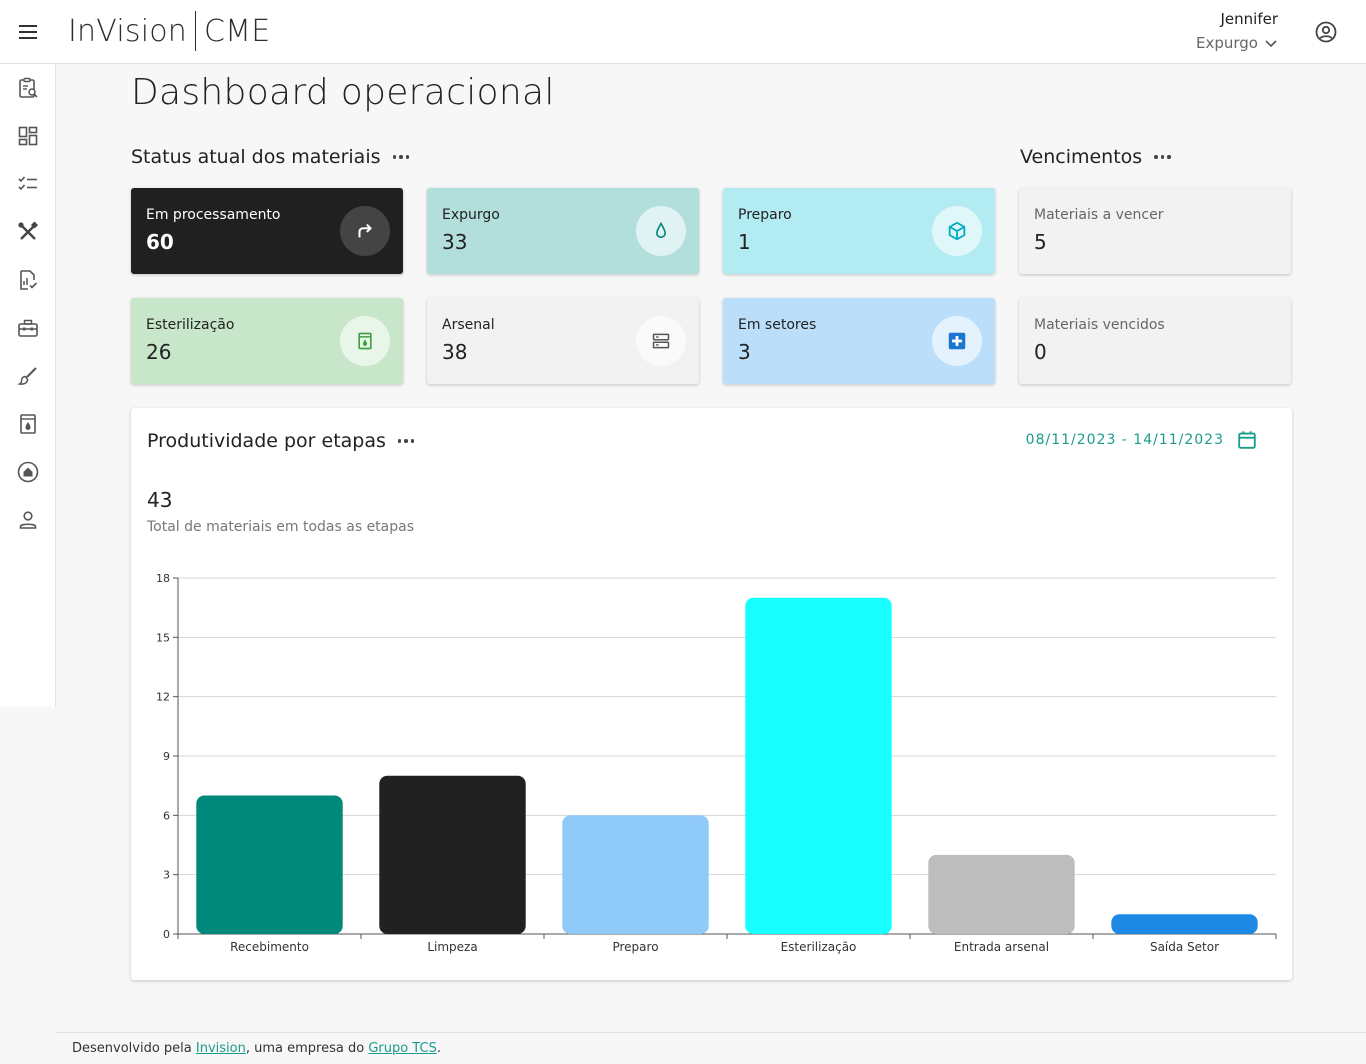 Image resolution: width=1366 pixels, height=1064 pixels. What do you see at coordinates (1247, 440) in the screenshot?
I see `calendar-icon` at bounding box center [1247, 440].